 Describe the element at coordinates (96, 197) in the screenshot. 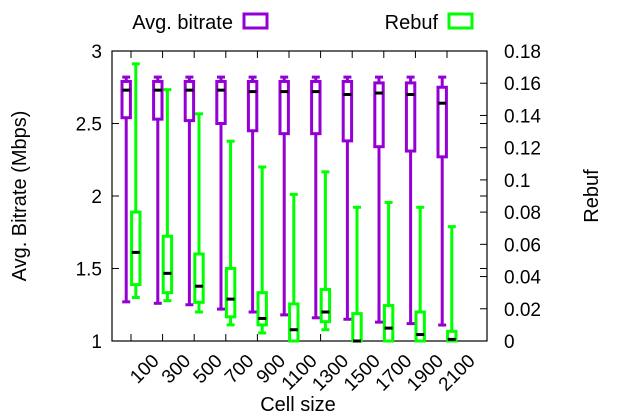

I see `y-tick-label: 2` at that location.